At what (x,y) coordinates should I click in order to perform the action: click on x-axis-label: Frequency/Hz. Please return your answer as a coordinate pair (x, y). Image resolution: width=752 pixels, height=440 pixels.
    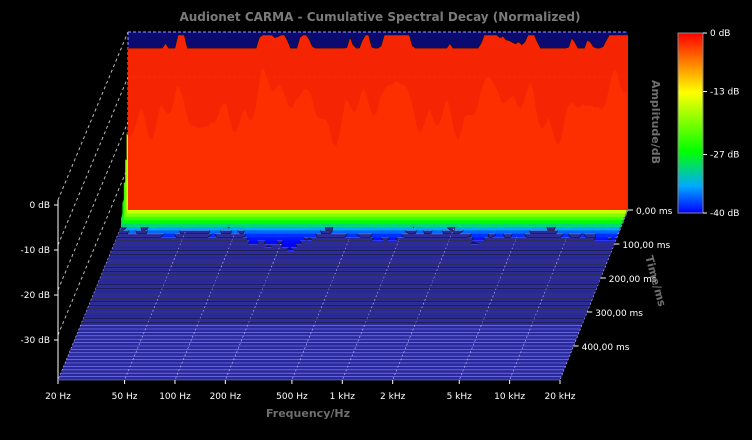
    Looking at the image, I should click on (308, 413).